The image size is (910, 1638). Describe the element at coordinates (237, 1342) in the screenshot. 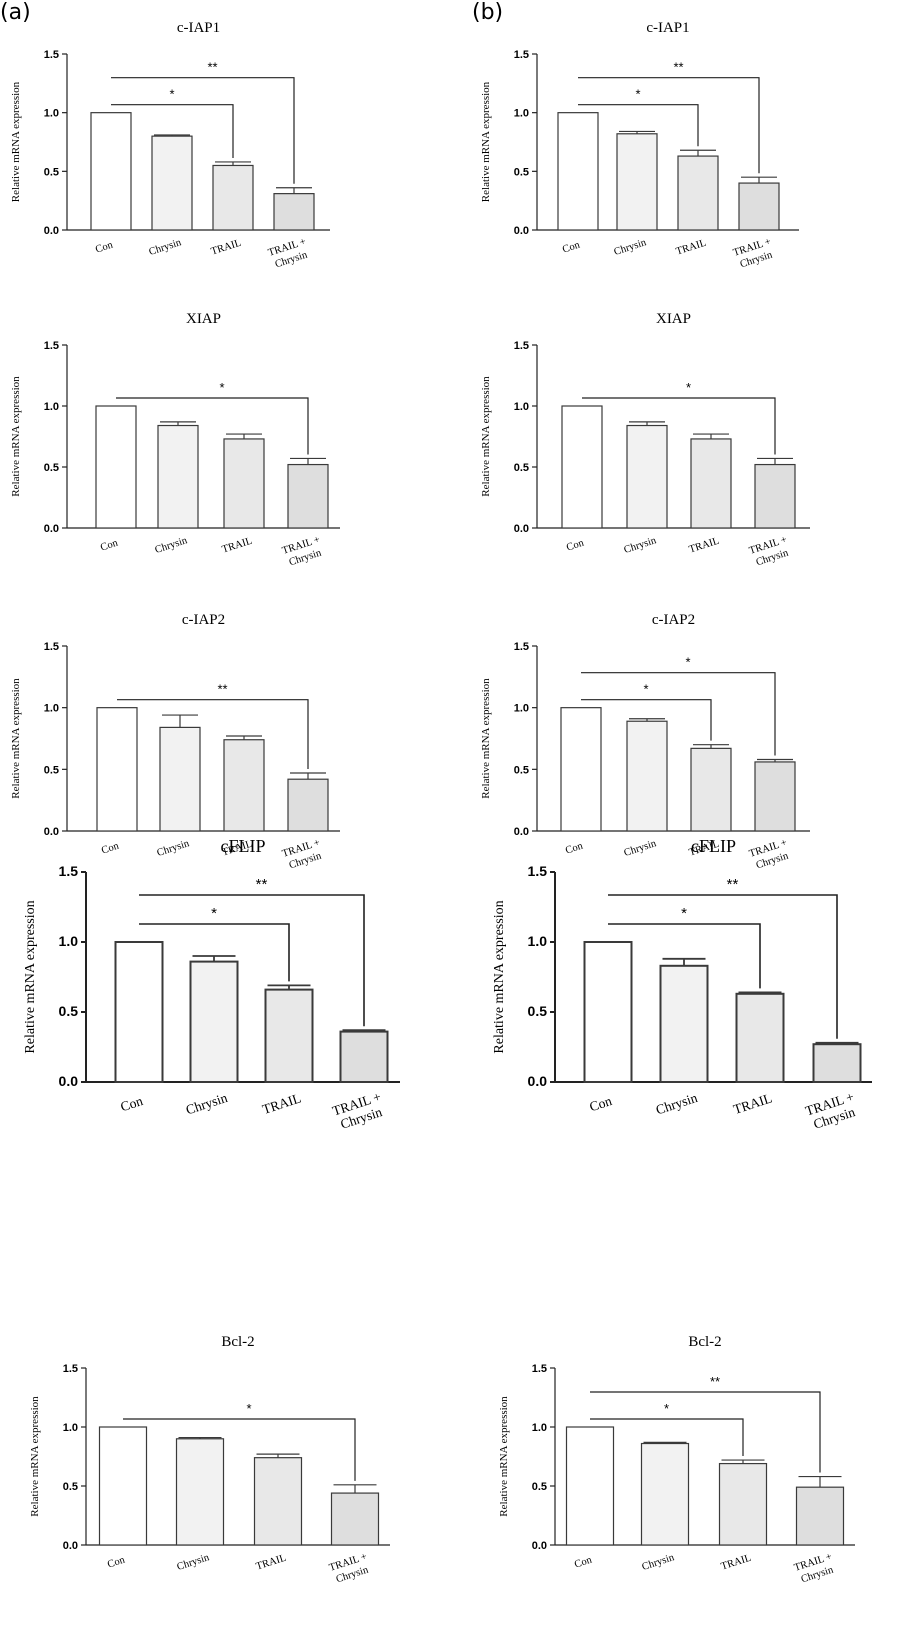

I see `chart-title: Bcl-2` at that location.